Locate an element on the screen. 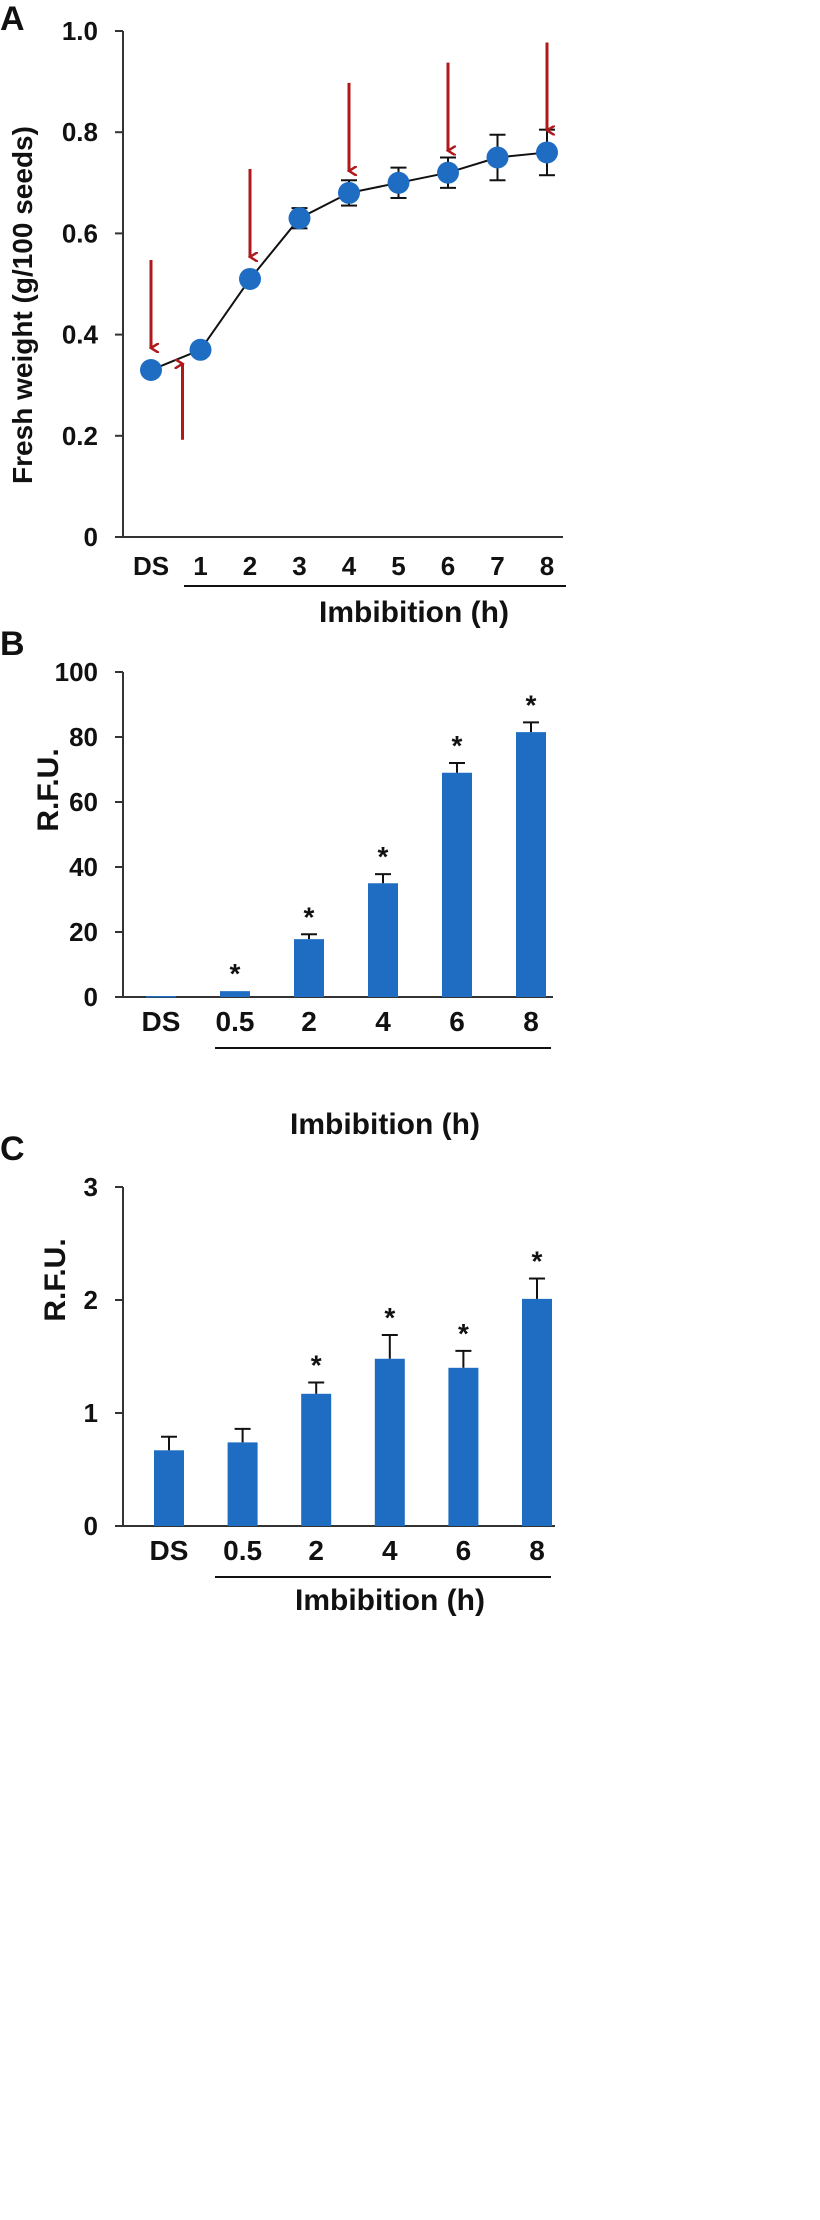  panel-a-x-tick-label: 7 is located at coordinates (497, 566).